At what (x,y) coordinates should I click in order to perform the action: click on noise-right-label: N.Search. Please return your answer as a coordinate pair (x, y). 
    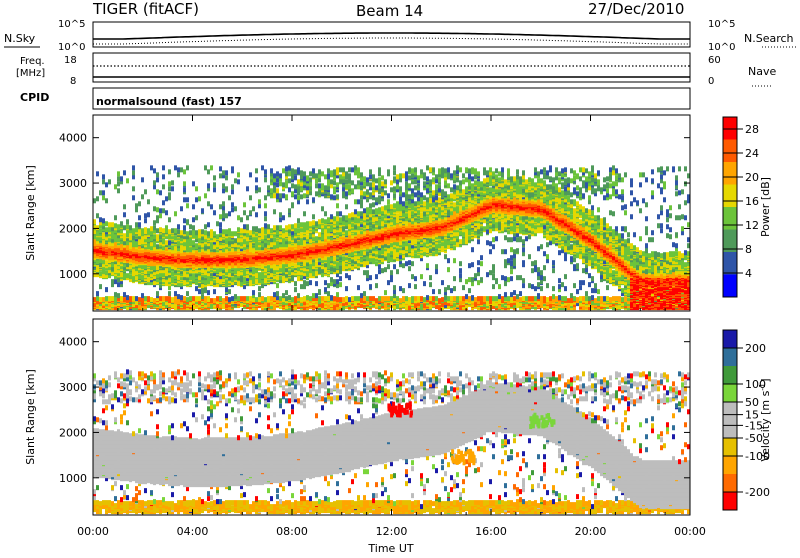
    Looking at the image, I should click on (769, 38).